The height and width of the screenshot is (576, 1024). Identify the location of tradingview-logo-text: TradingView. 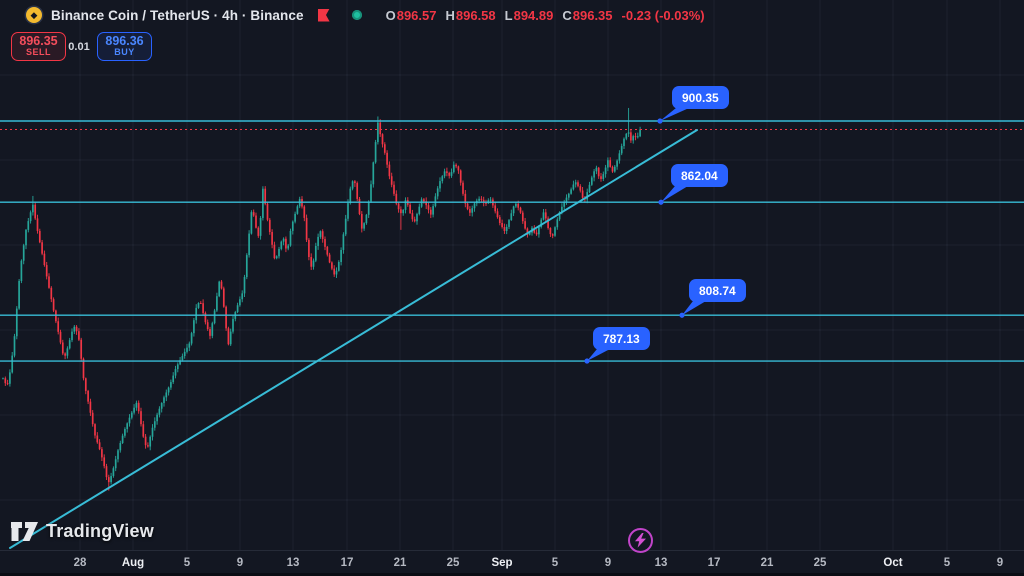
(100, 531).